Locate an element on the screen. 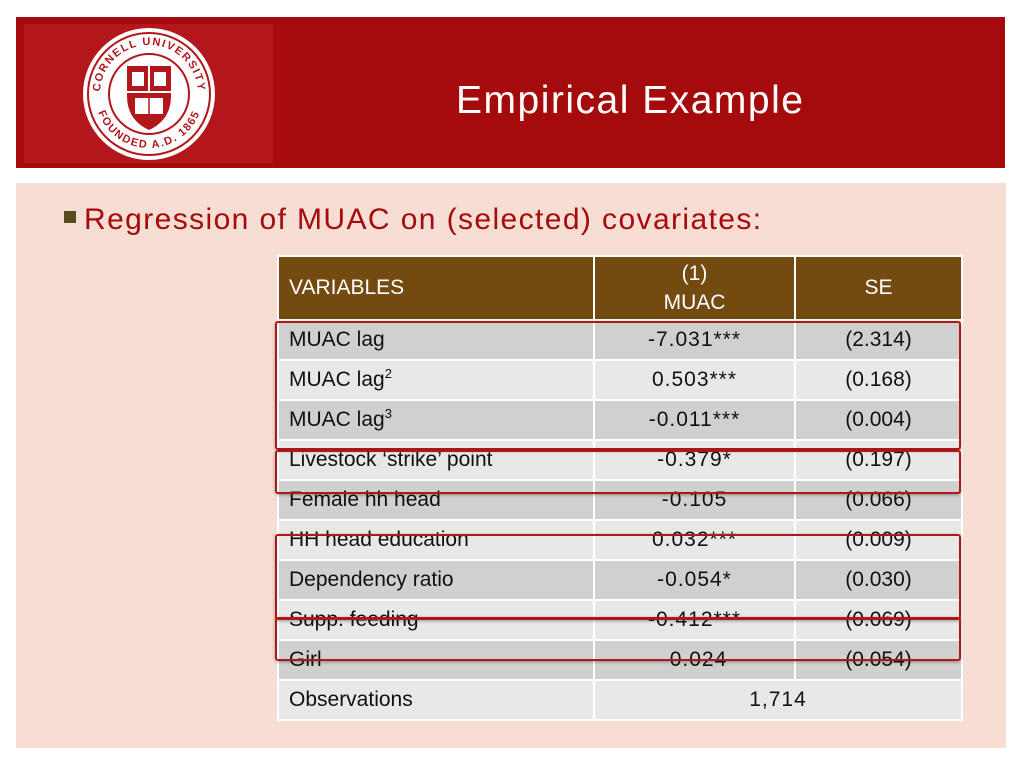  table-row: MUAC lag2 0.503*** (0.168) is located at coordinates (620, 380).